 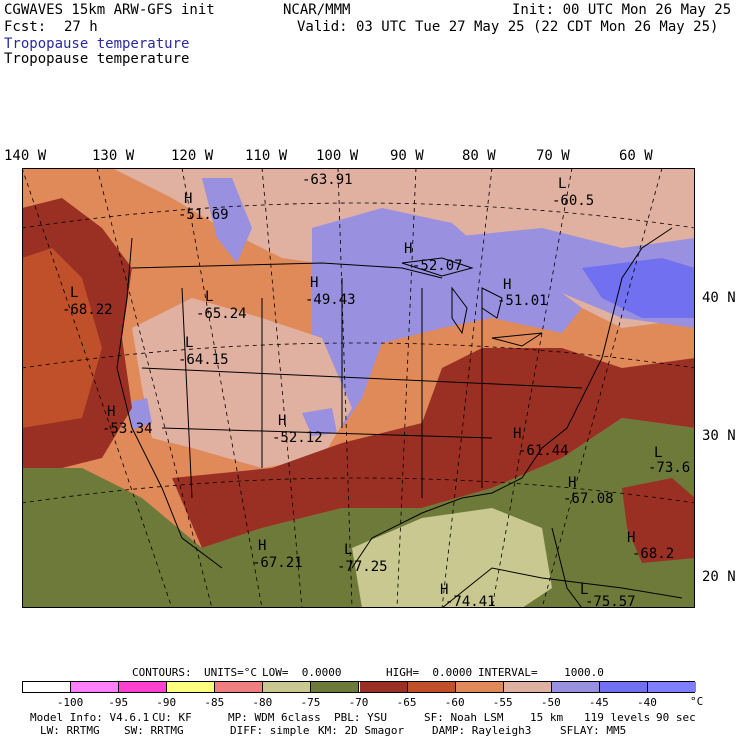 What do you see at coordinates (330, 300) in the screenshot?
I see `annotation-value: -49.43` at bounding box center [330, 300].